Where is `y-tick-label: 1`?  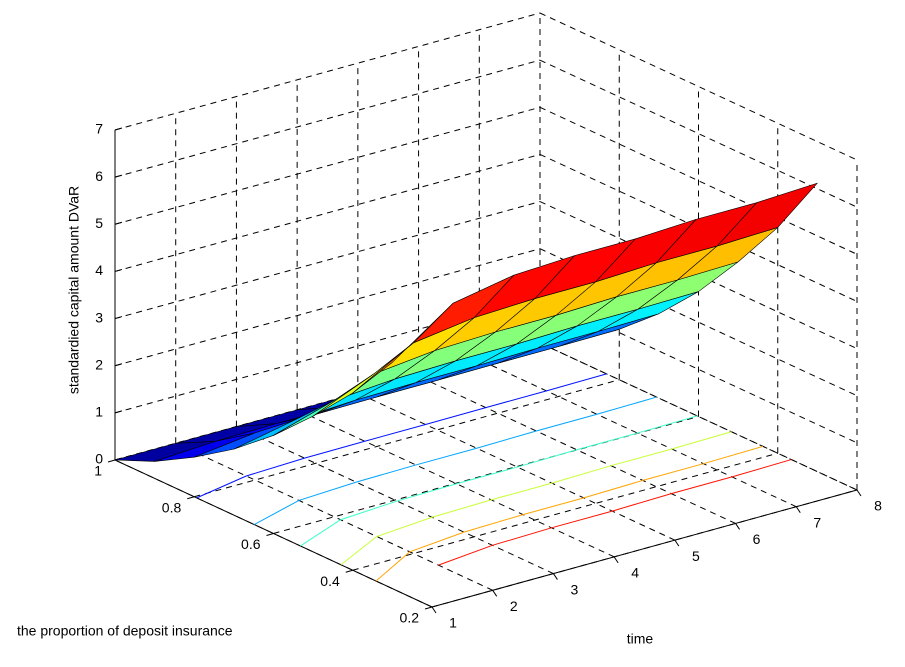 y-tick-label: 1 is located at coordinates (98, 471).